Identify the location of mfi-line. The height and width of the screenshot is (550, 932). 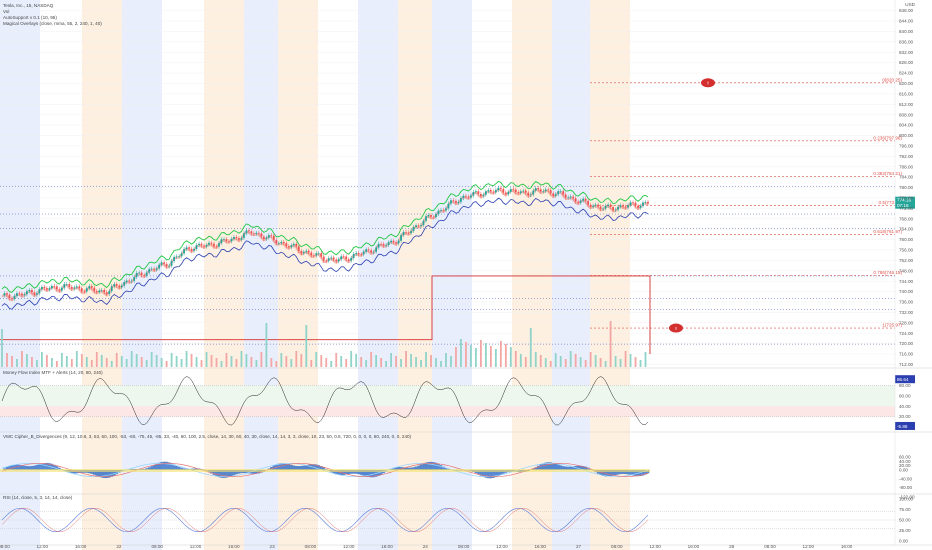
(325, 401).